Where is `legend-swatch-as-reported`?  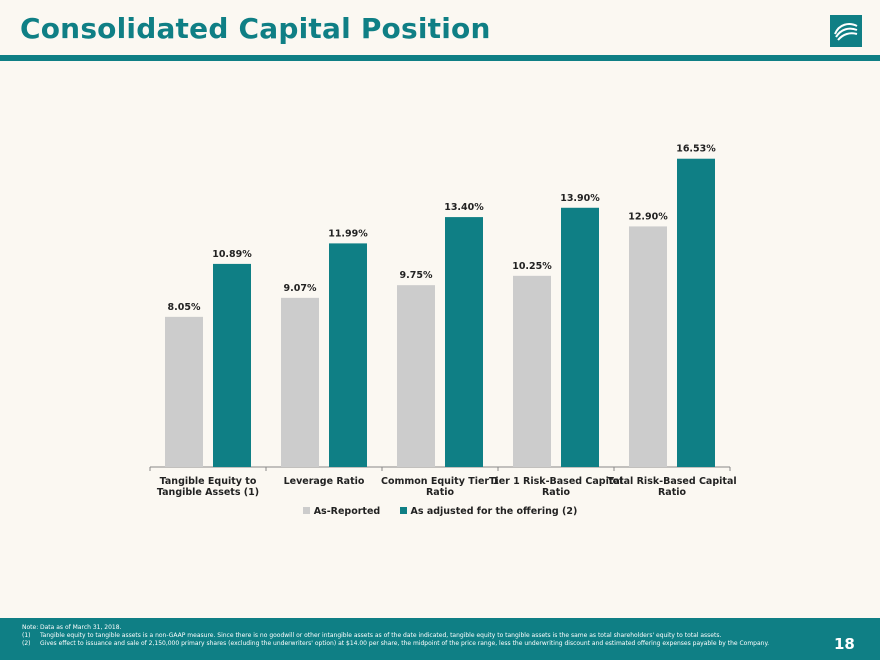 legend-swatch-as-reported is located at coordinates (306, 510).